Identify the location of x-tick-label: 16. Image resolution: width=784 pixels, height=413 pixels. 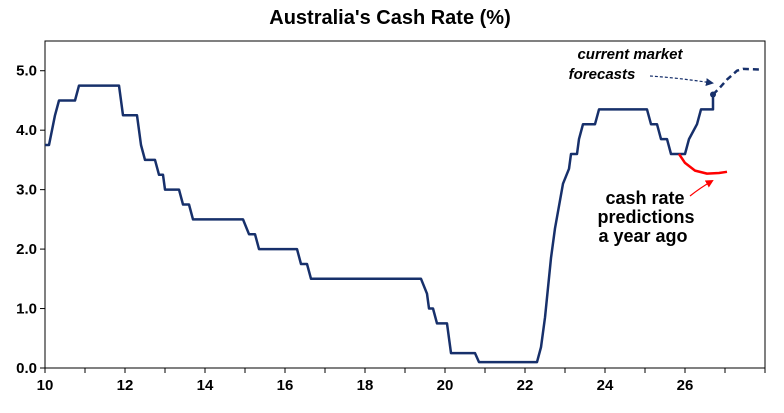
(285, 385).